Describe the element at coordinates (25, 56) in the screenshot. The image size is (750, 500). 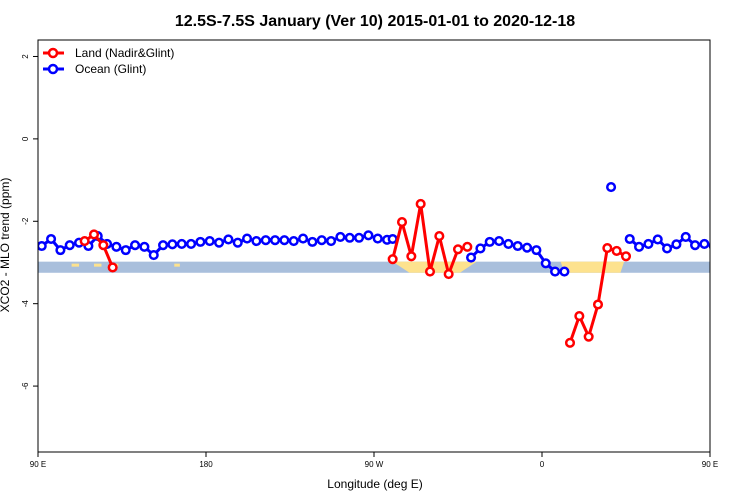
I see `y-tick-label: 2` at that location.